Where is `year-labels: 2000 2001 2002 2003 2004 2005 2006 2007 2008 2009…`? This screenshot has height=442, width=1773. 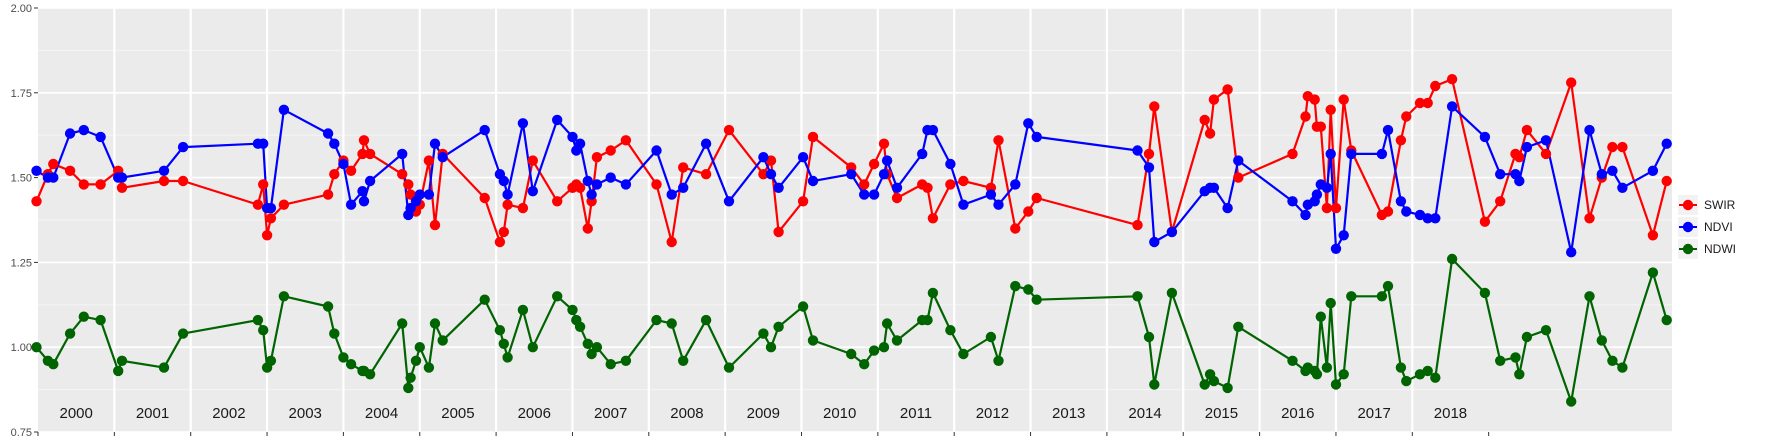 year-labels: 2000 2001 2002 2003 2004 2005 2006 2007 2008 2009… is located at coordinates (763, 413).